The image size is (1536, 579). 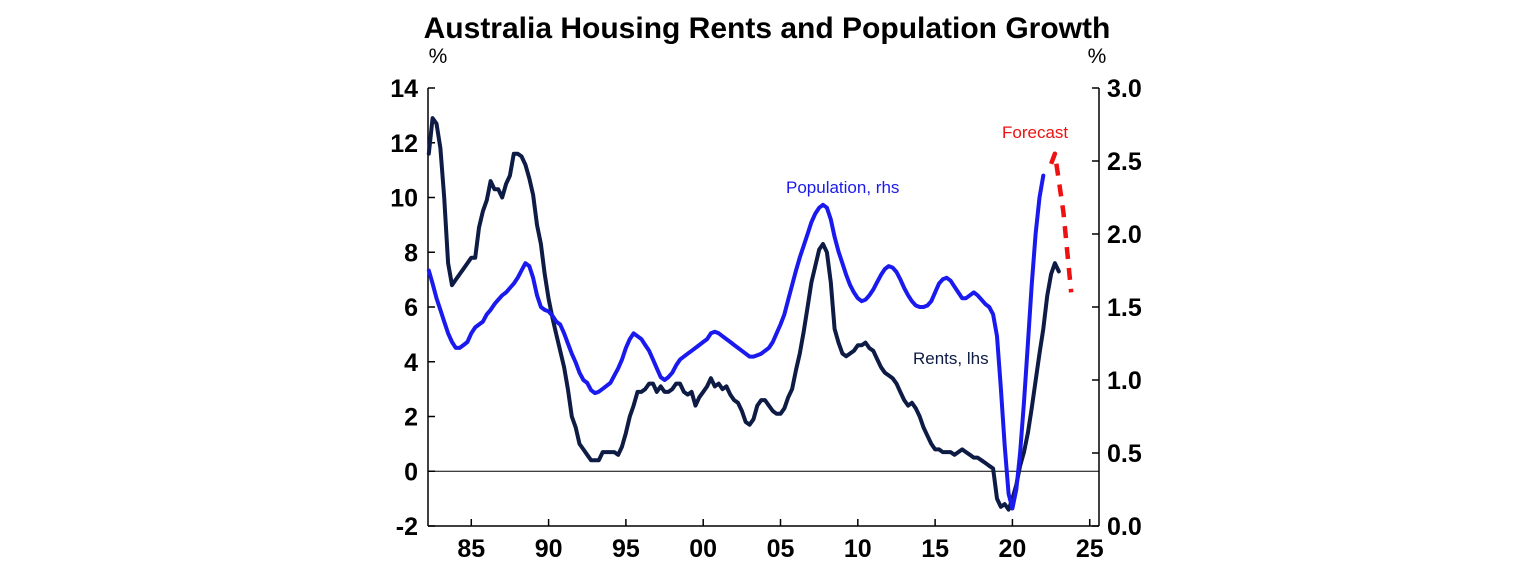 What do you see at coordinates (411, 472) in the screenshot?
I see `y-left-tick-label: 0` at bounding box center [411, 472].